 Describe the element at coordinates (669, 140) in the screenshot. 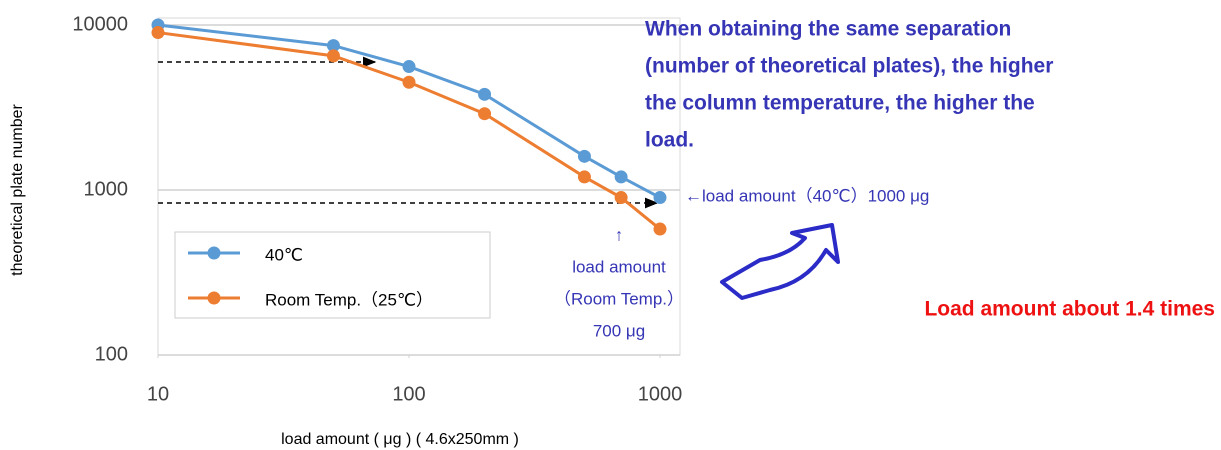

I see `annotation: load.` at that location.